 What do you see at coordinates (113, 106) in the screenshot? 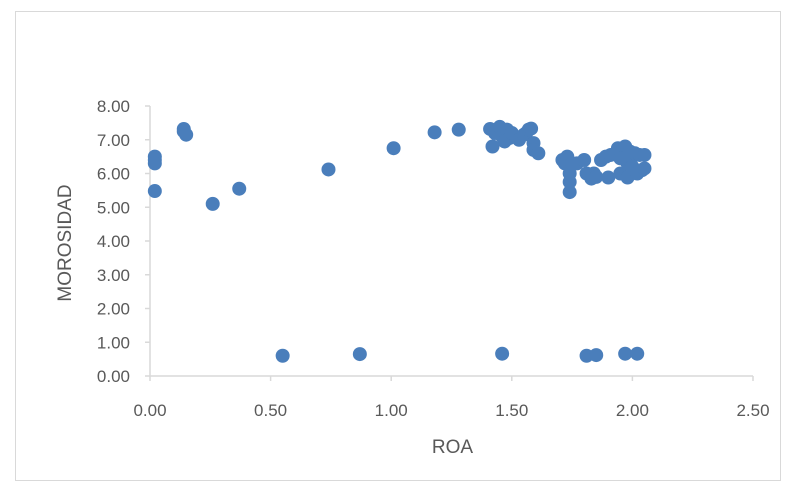
I see `y-tick-label: 8.00` at bounding box center [113, 106].